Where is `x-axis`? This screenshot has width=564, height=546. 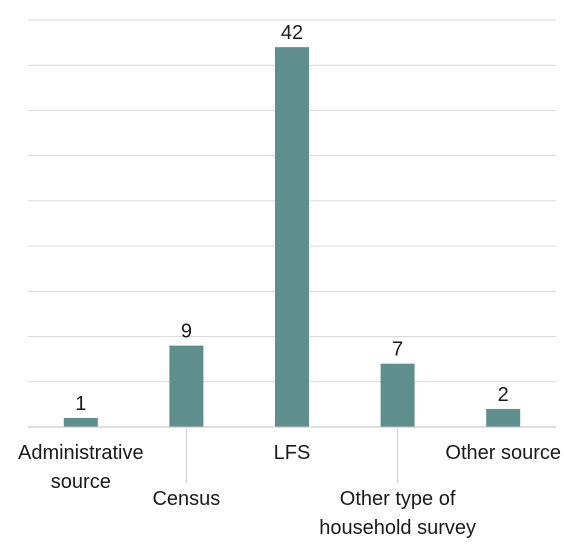 x-axis is located at coordinates (292, 454).